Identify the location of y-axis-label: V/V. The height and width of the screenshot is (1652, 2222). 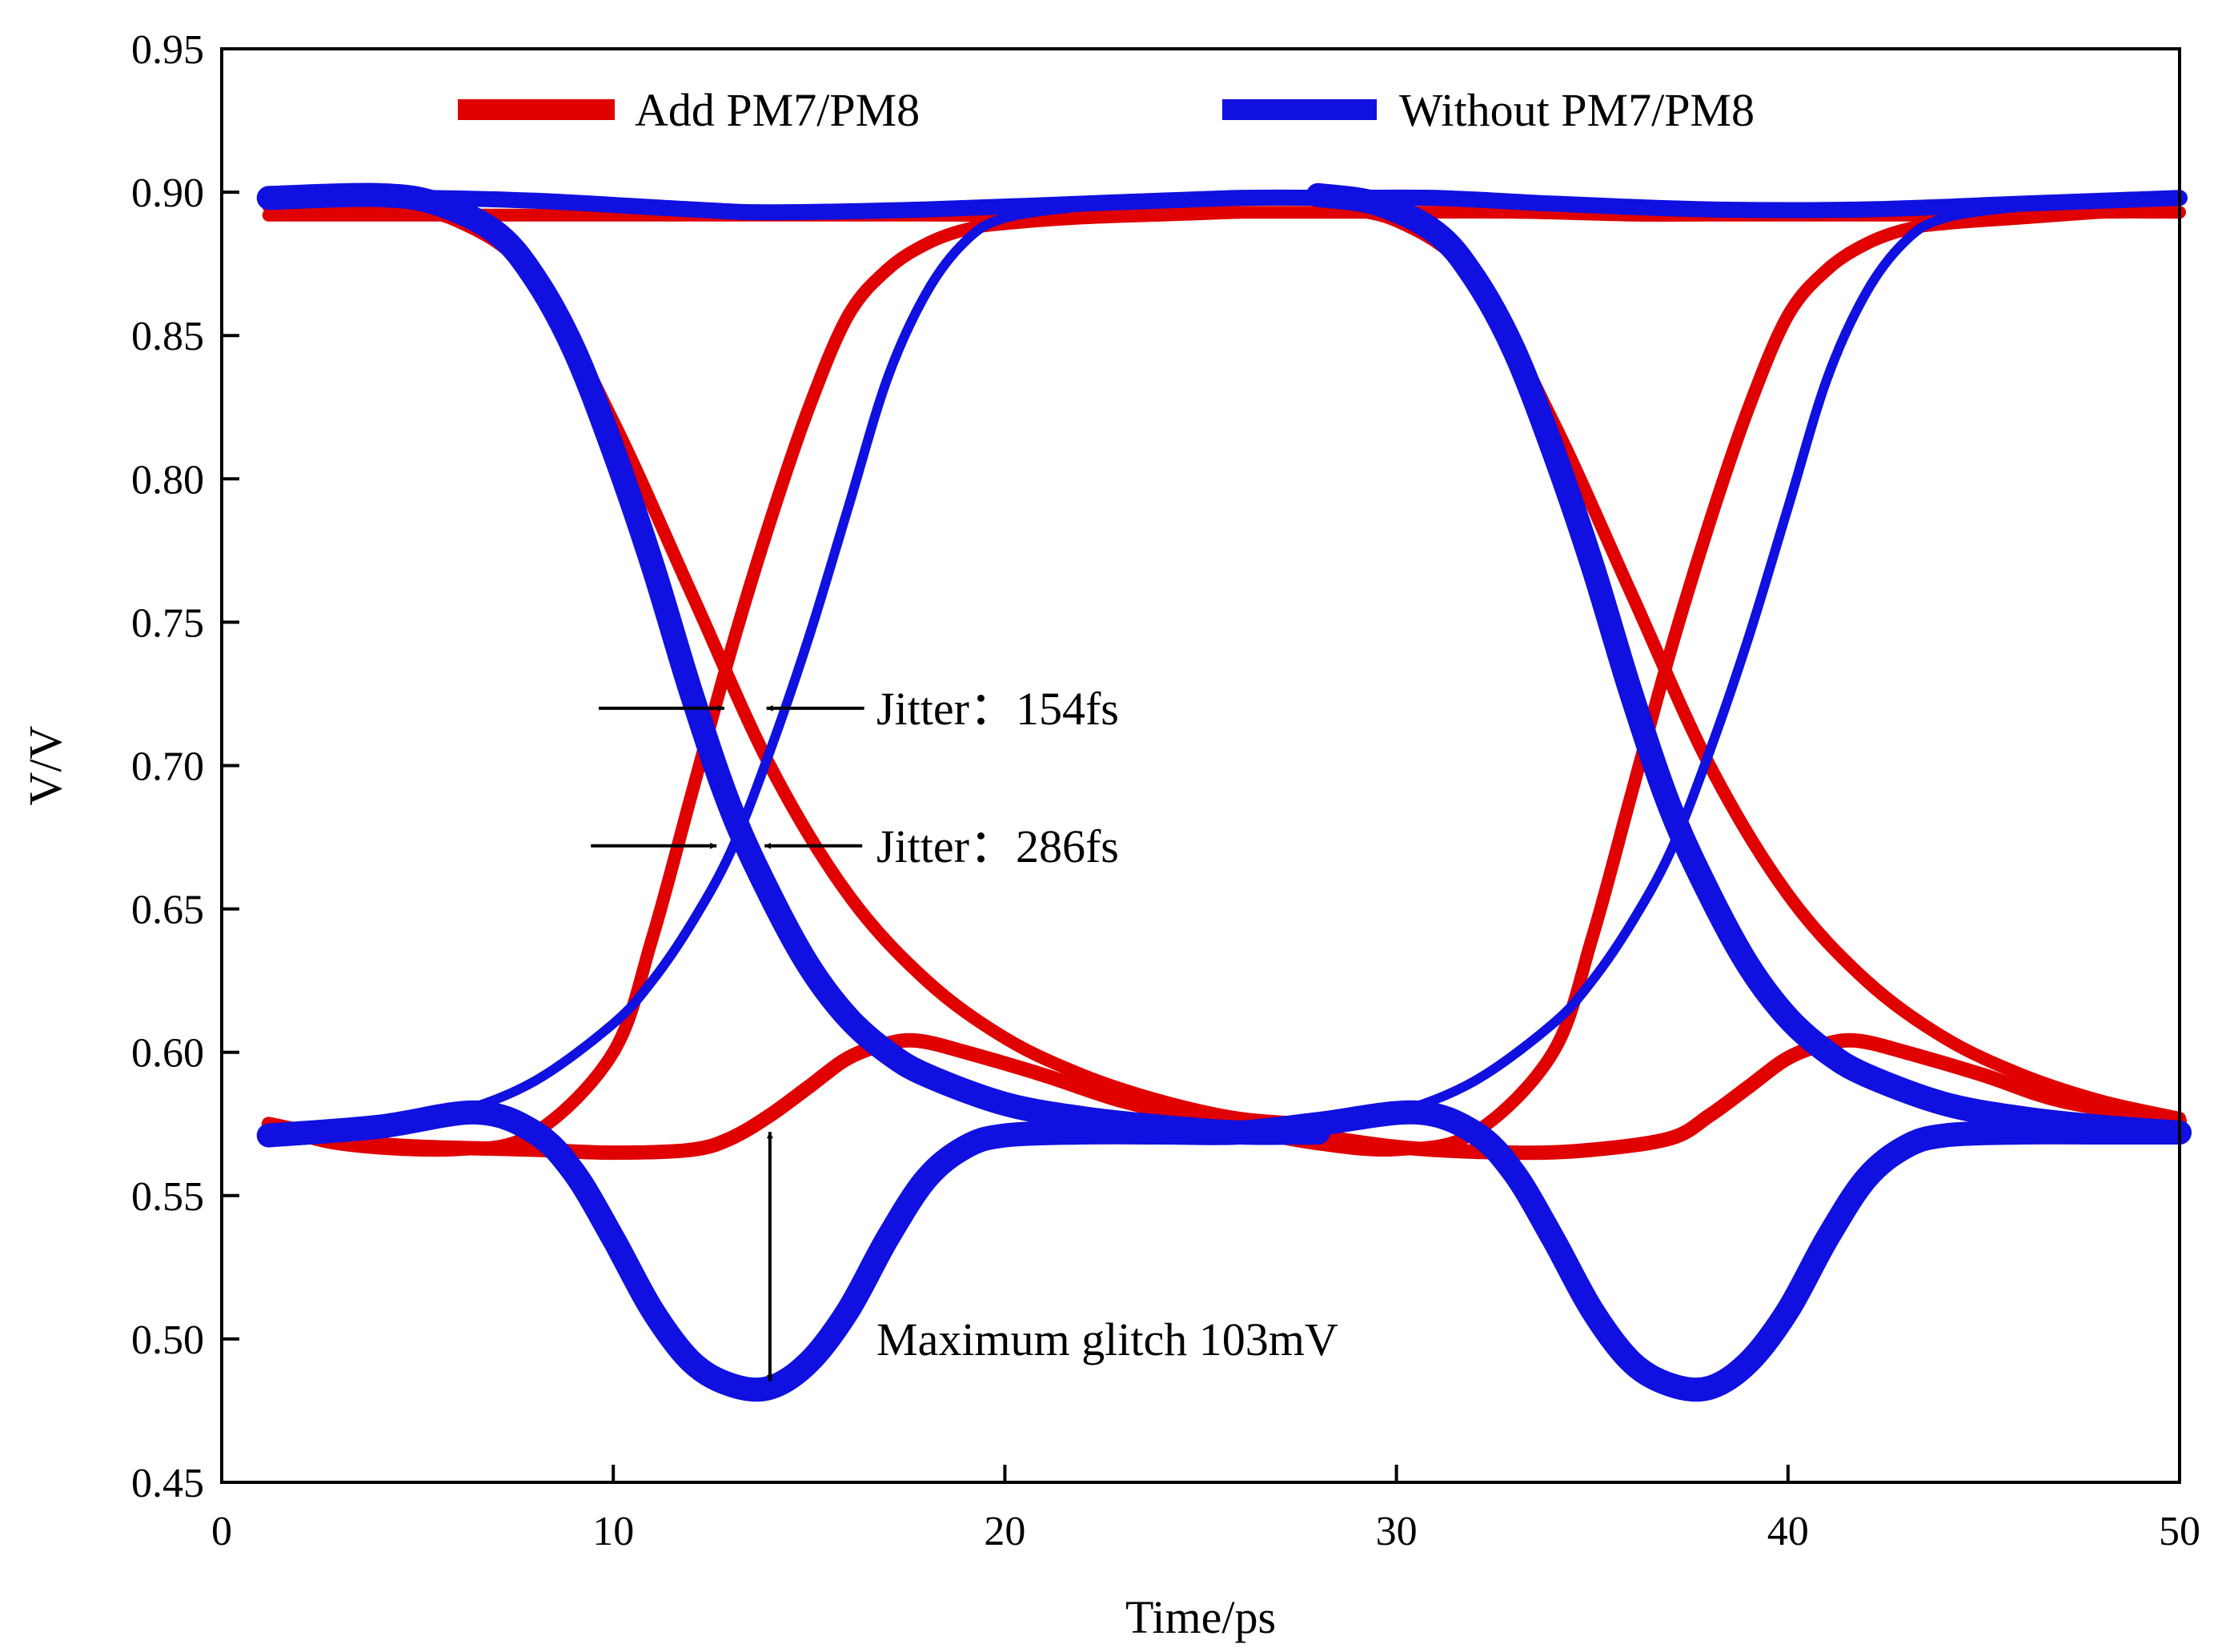
(45, 765).